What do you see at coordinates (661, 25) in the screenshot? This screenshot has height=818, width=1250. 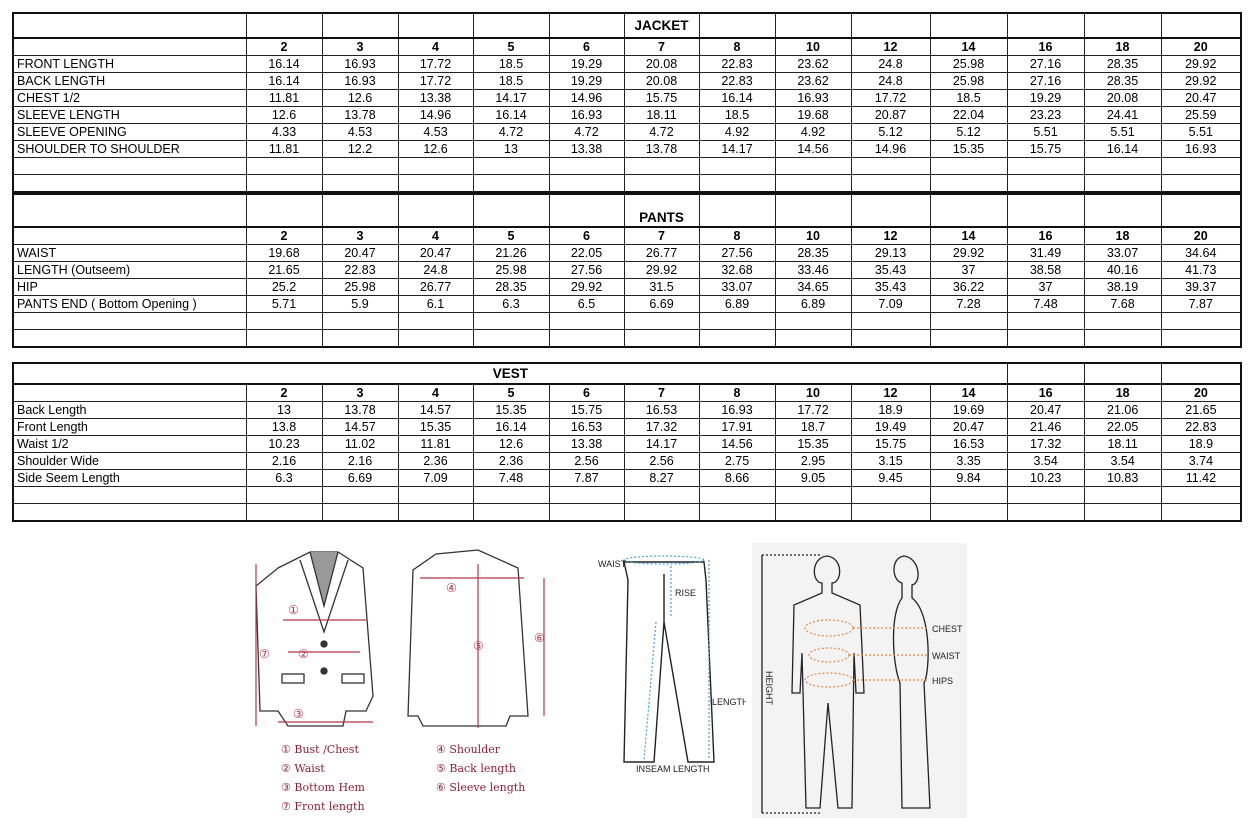 I see `jacket-title: JACKET` at bounding box center [661, 25].